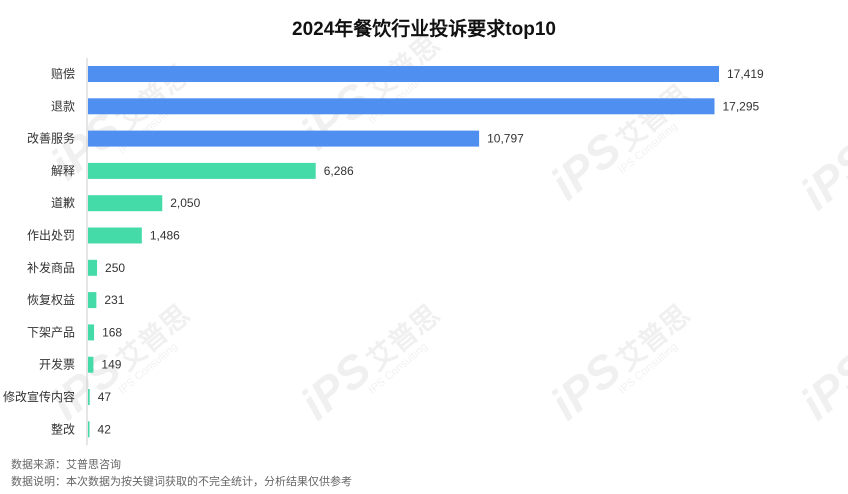 This screenshot has width=848, height=494. What do you see at coordinates (57, 364) in the screenshot?
I see `category-label: 开发票` at bounding box center [57, 364].